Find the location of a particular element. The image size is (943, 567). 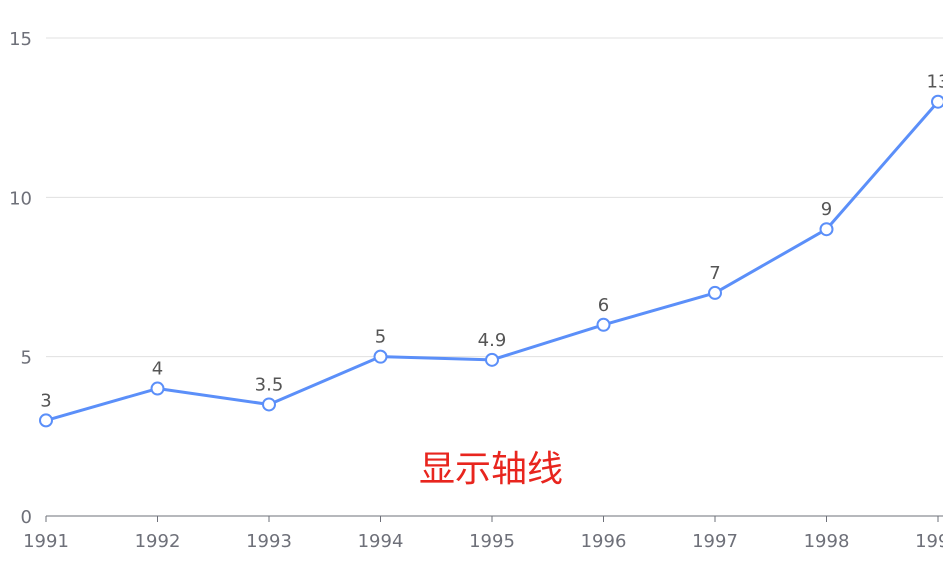

x-tick-label: 1992 is located at coordinates (158, 541).